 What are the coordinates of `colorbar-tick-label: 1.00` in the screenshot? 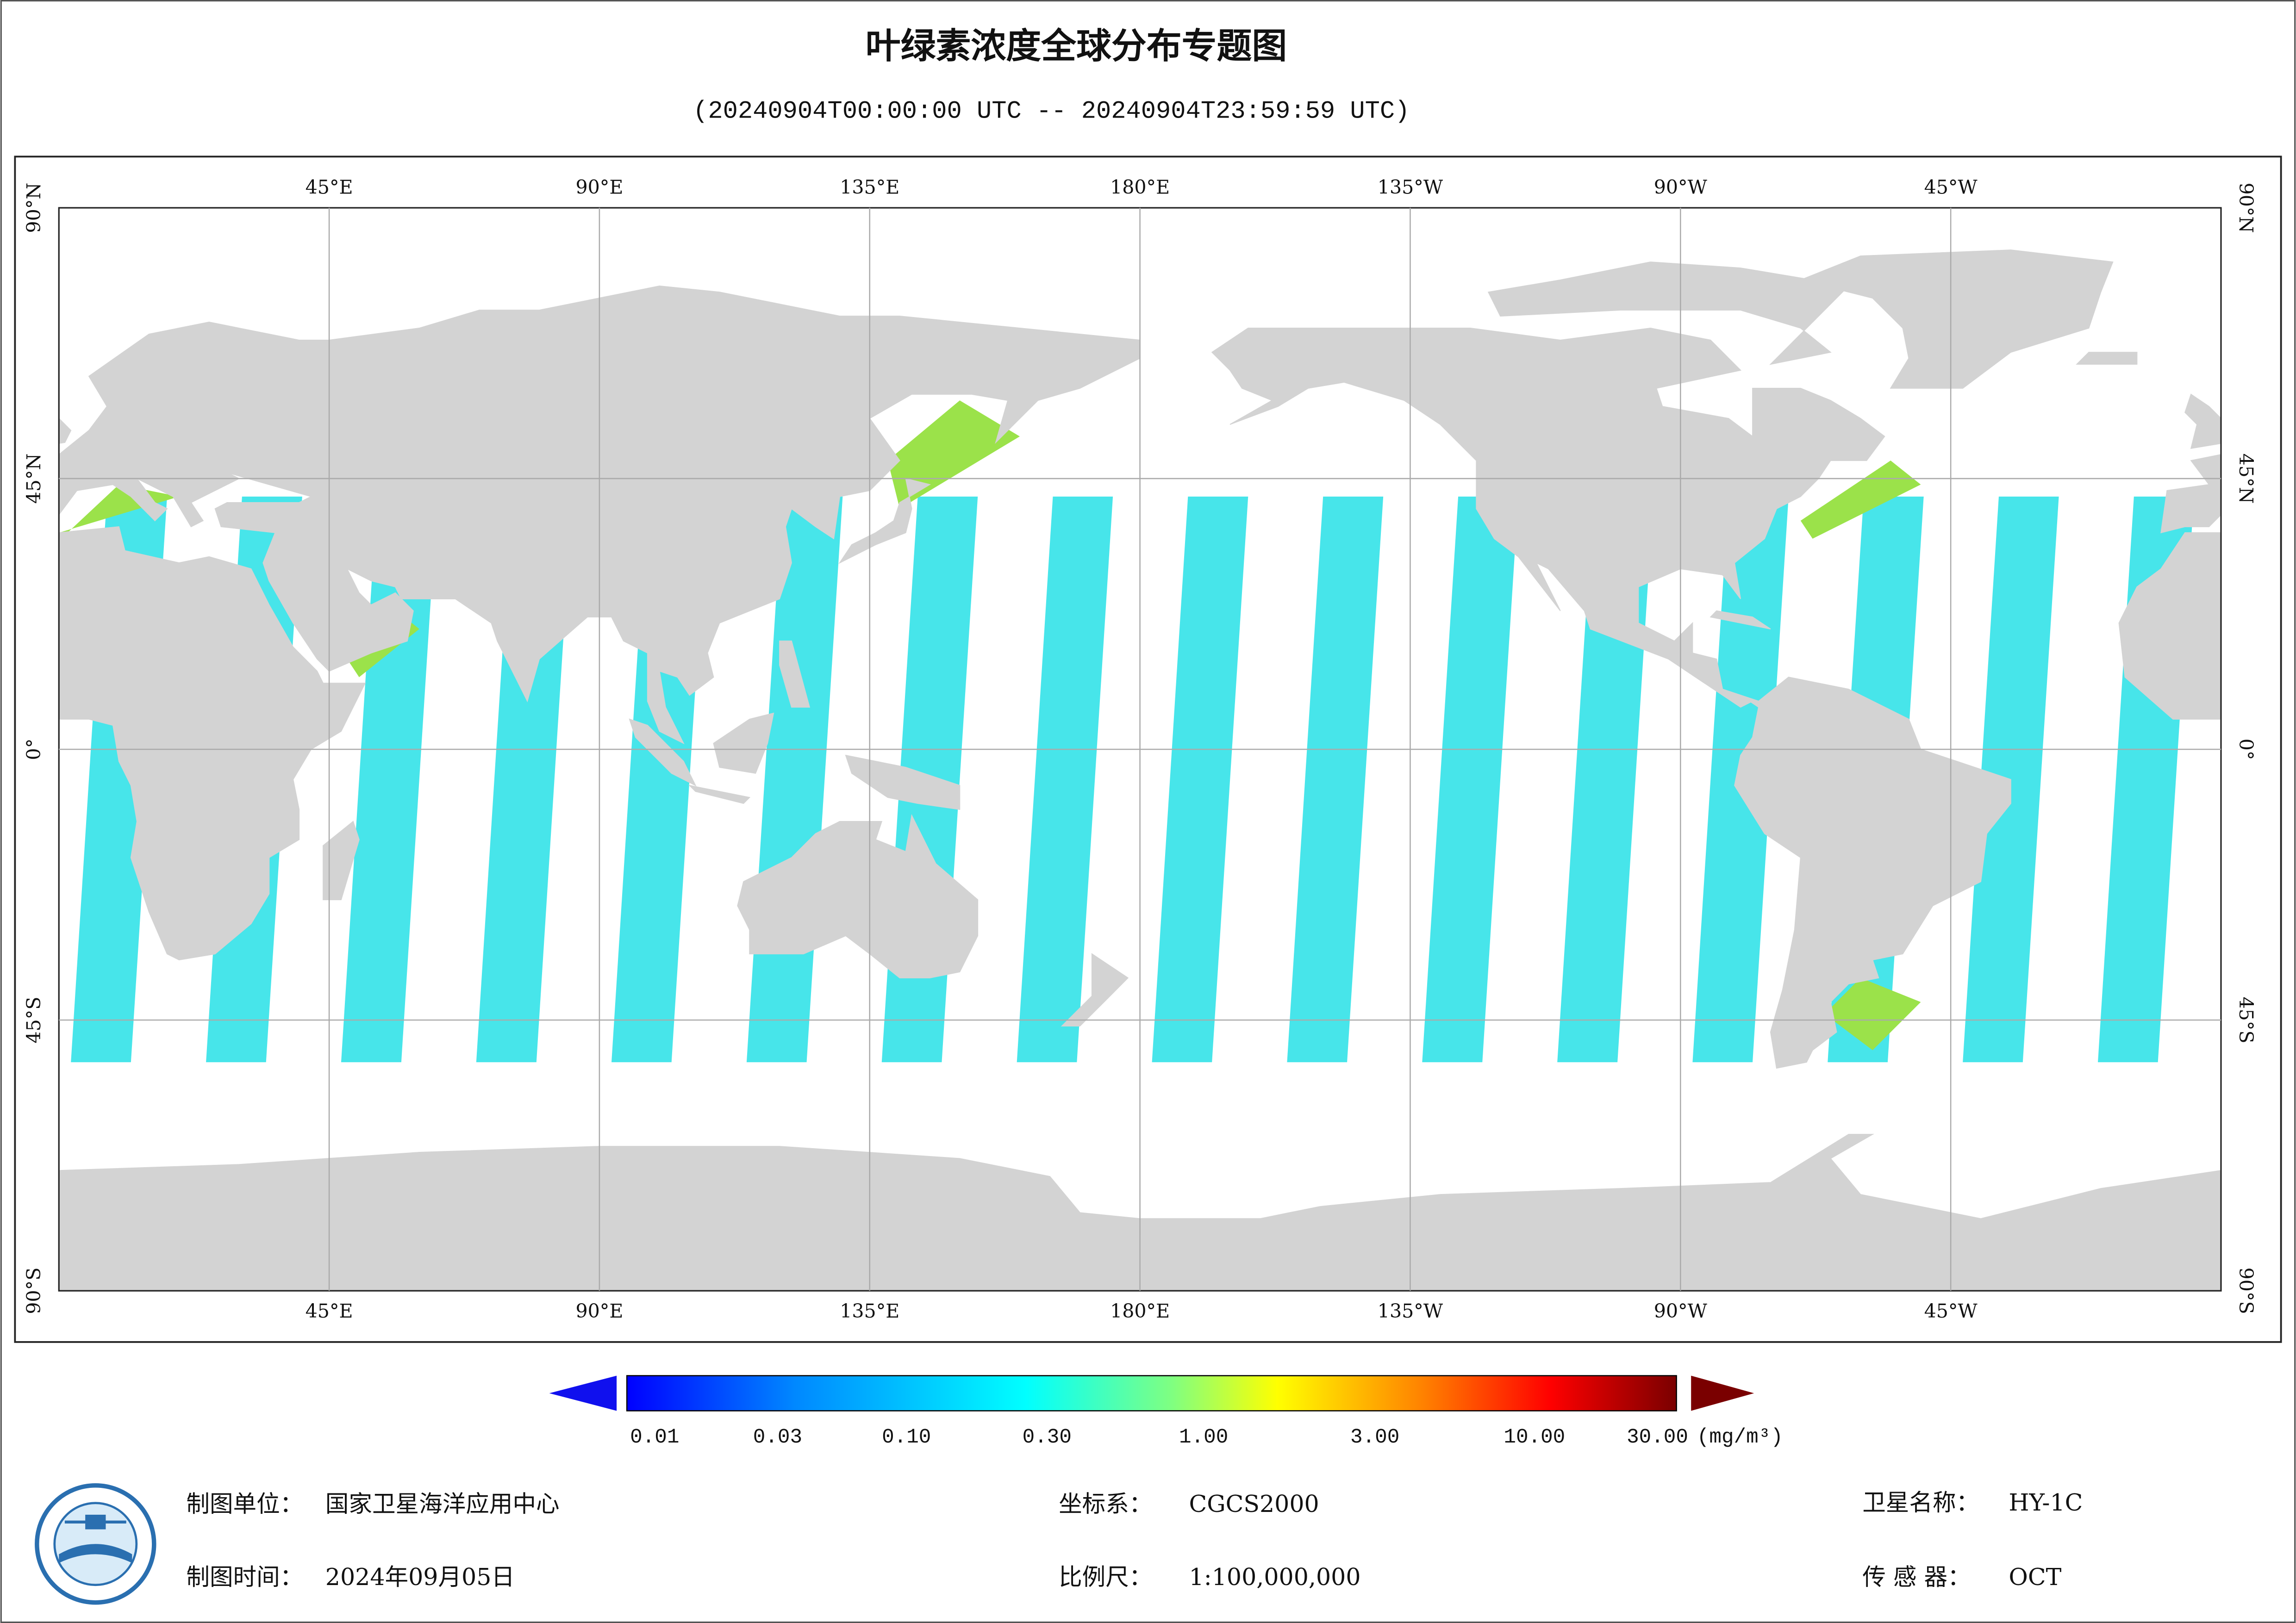 It's located at (1203, 1437).